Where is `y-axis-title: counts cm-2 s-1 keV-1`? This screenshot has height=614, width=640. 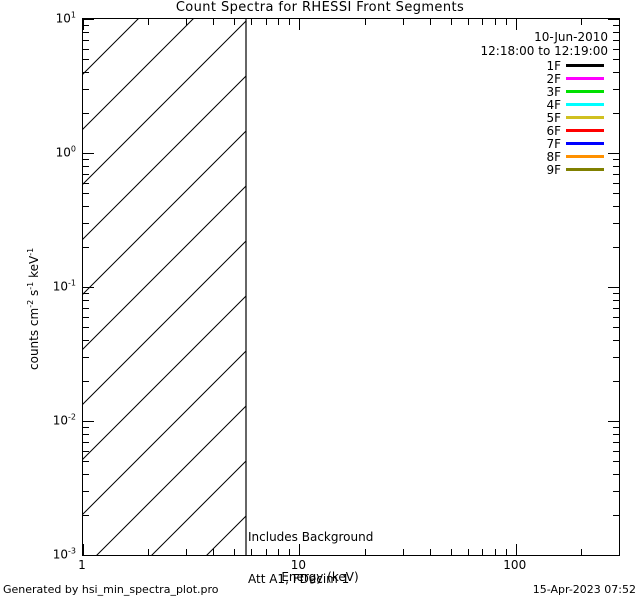 y-axis-title: counts cm-2 s-1 keV-1 is located at coordinates (33, 308).